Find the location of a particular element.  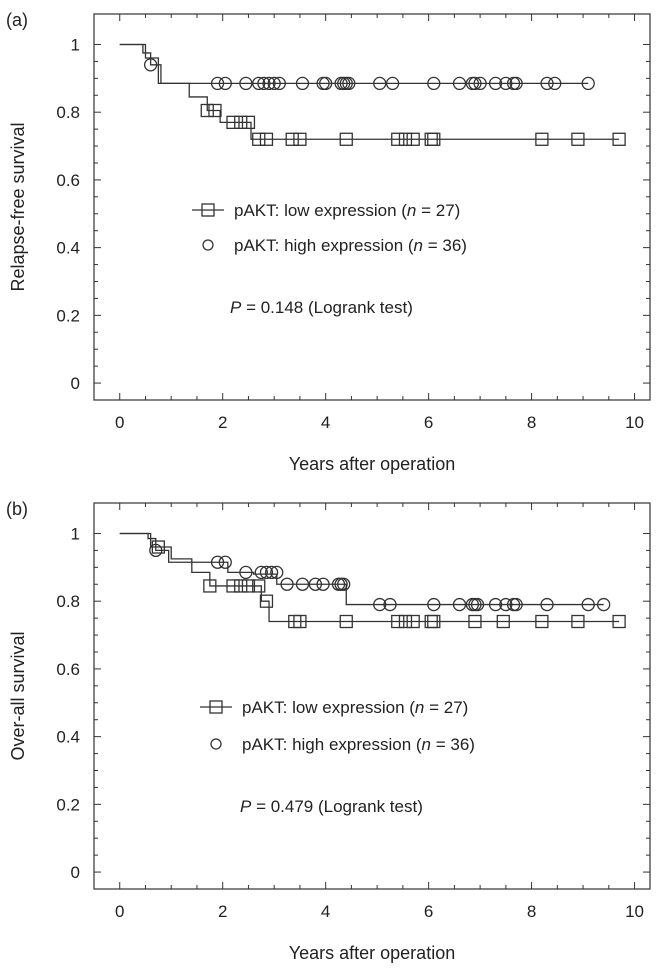

legend-circle-marker is located at coordinates (208, 245).